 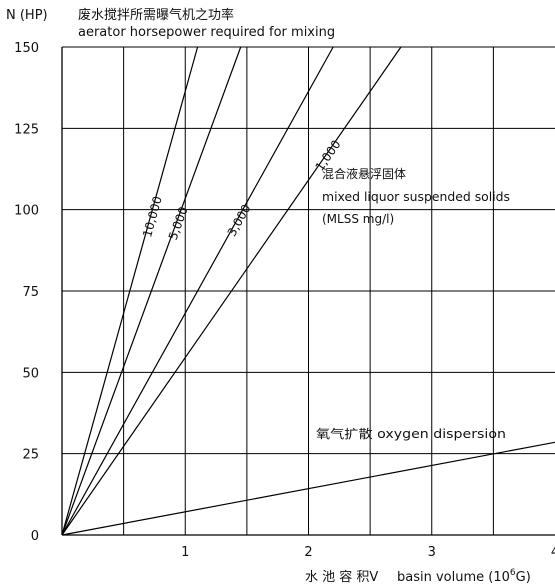 What do you see at coordinates (341, 577) in the screenshot?
I see `x-axis-label-cn: 水 池 容 积V` at bounding box center [341, 577].